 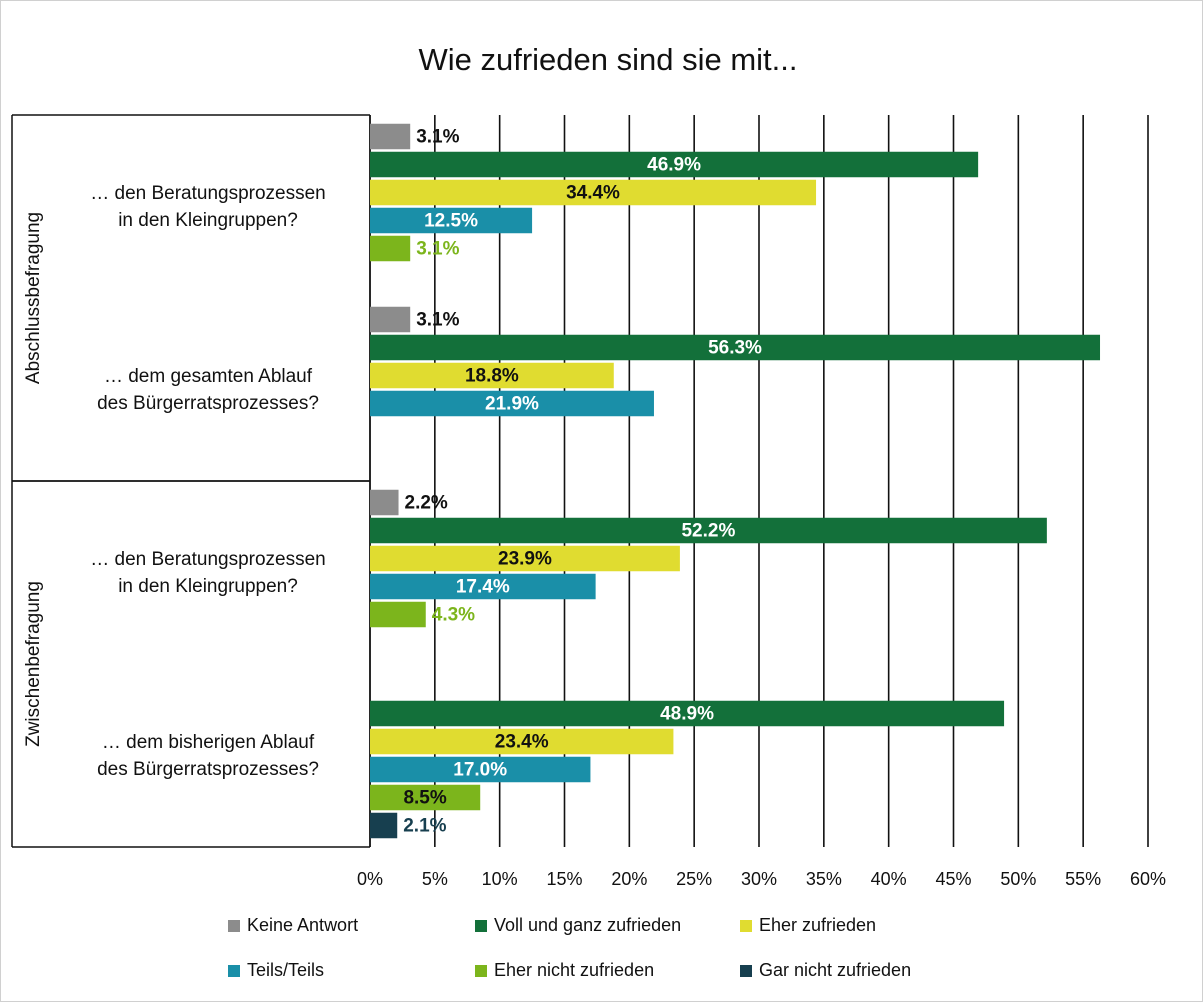 I want to click on value-label: 8.5%, so click(x=424, y=798).